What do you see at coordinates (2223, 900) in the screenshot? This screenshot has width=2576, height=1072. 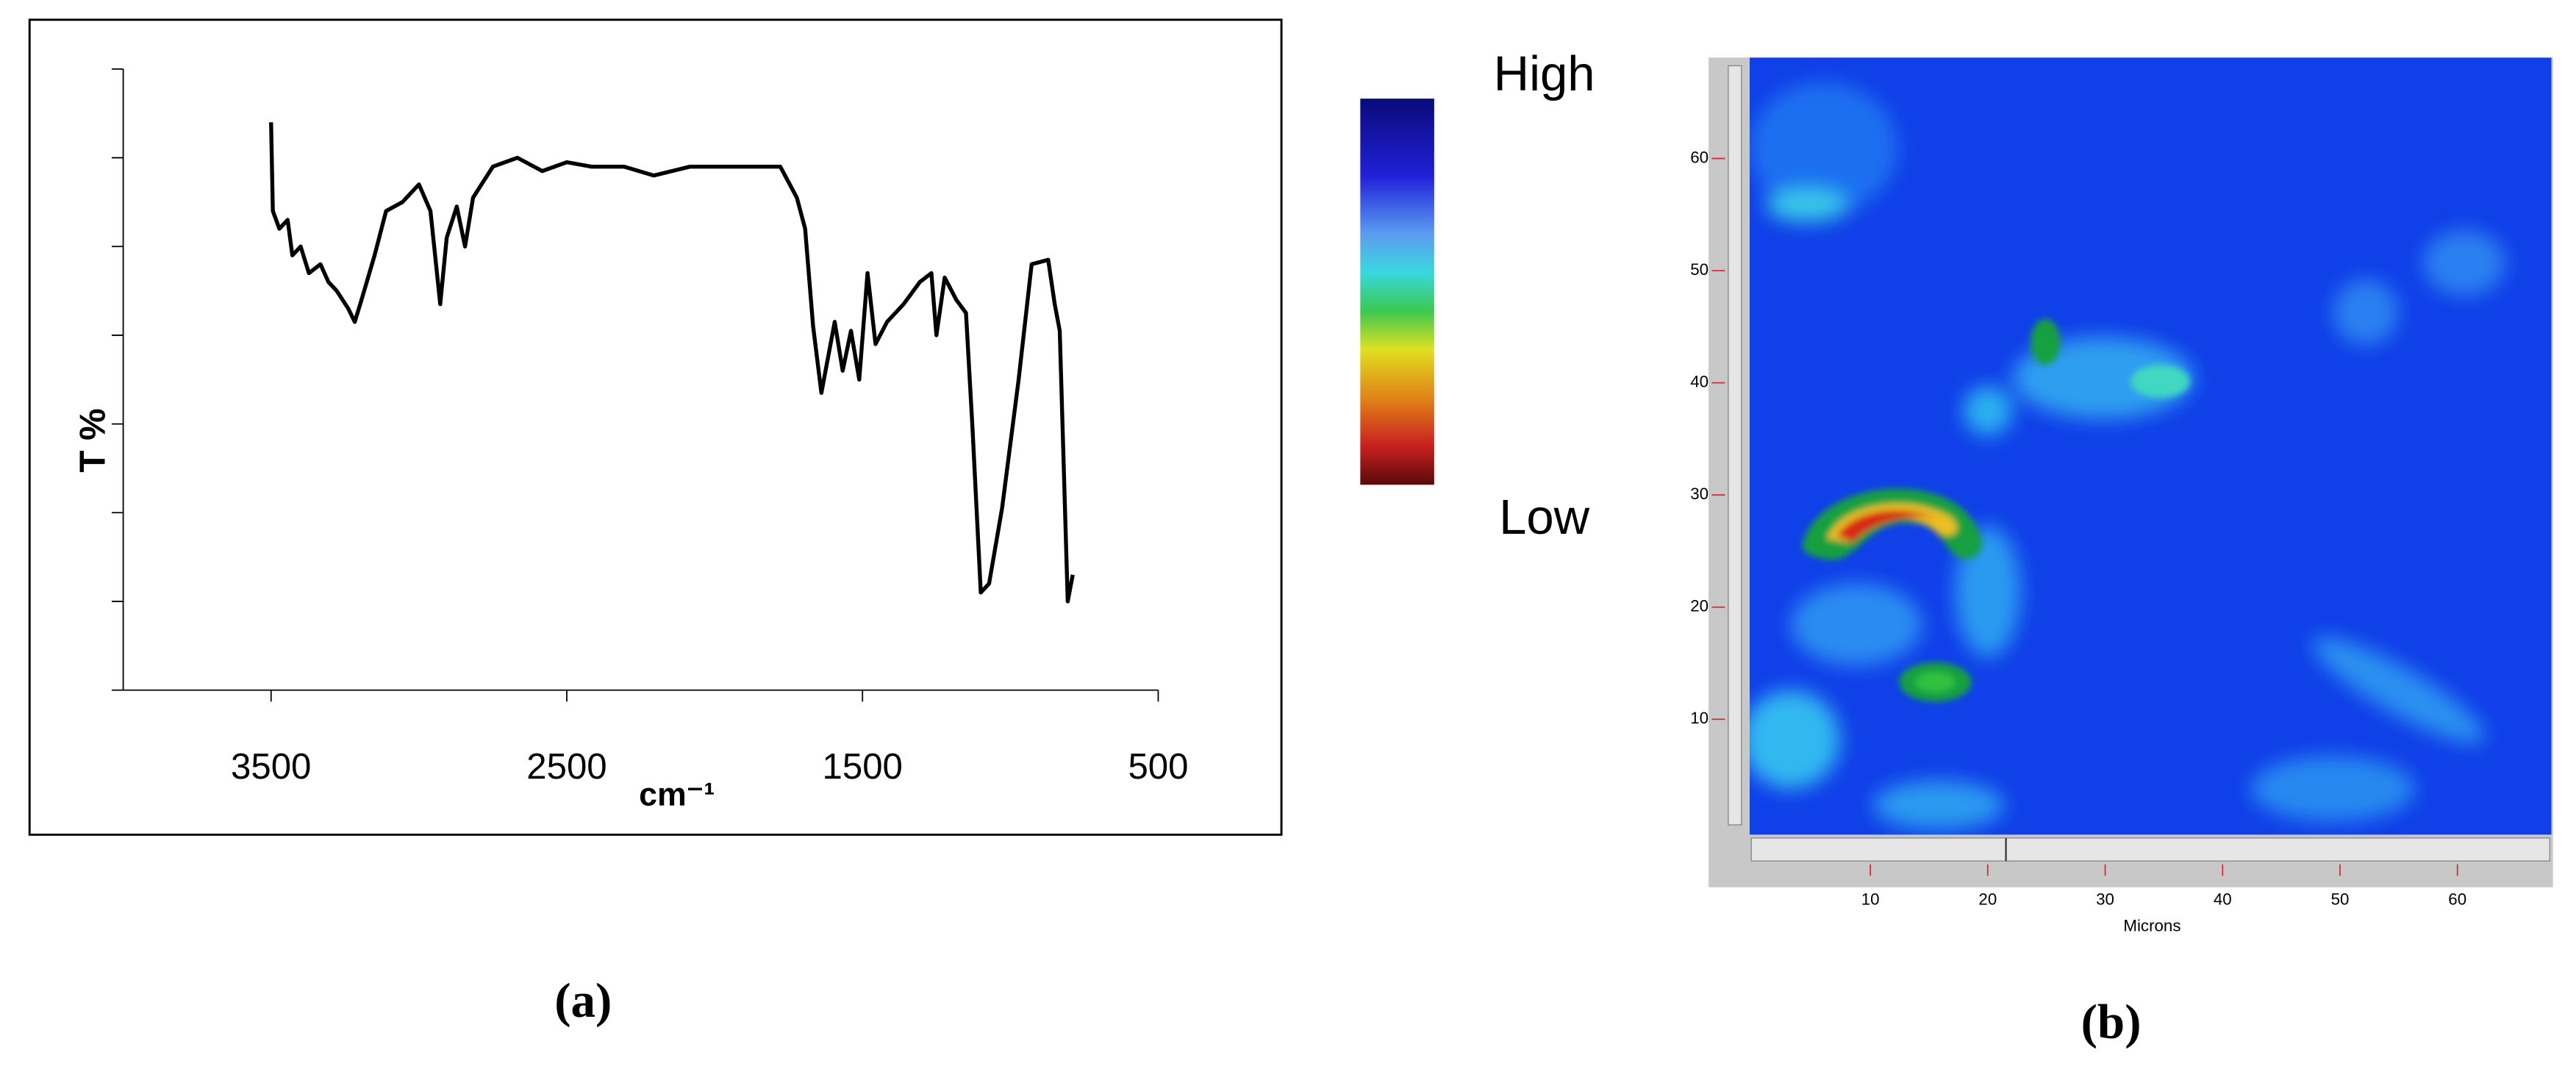 I see `x-tick-label: 40` at bounding box center [2223, 900].